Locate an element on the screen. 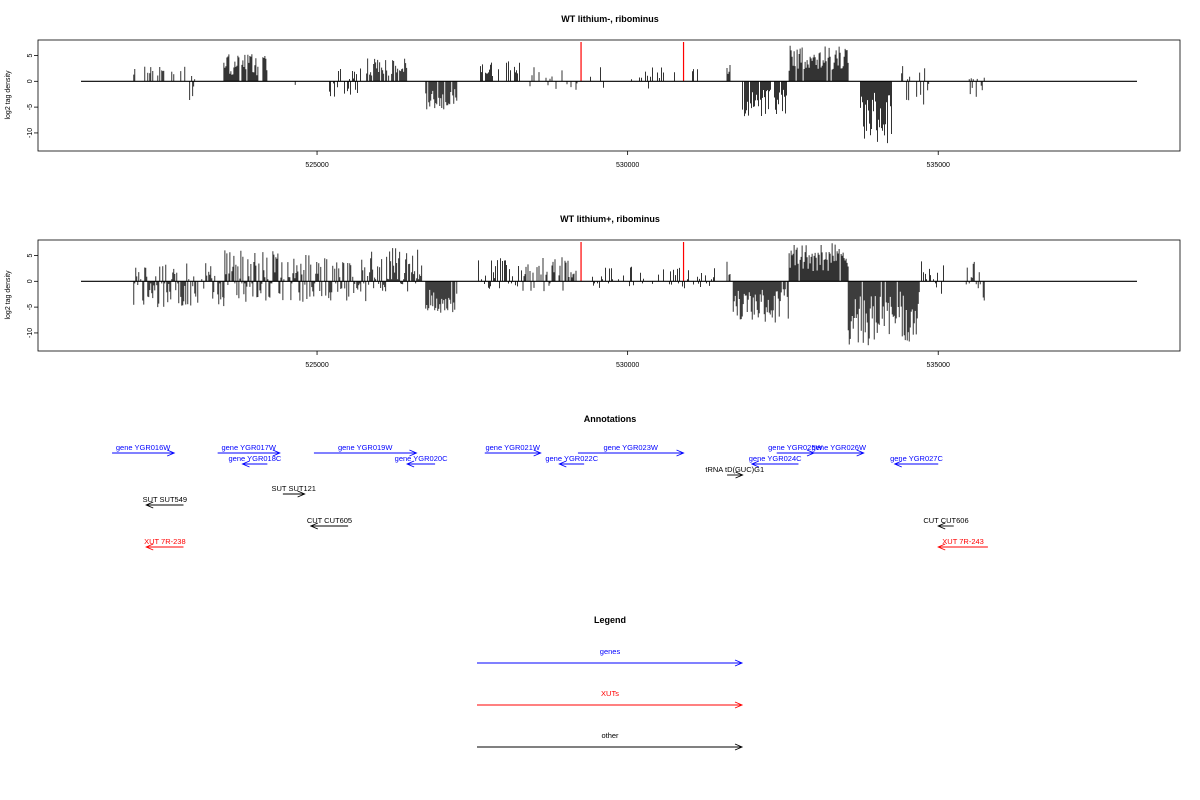 Image resolution: width=1200 pixels, height=800 pixels. feature-label: gene YGR024C is located at coordinates (775, 458).